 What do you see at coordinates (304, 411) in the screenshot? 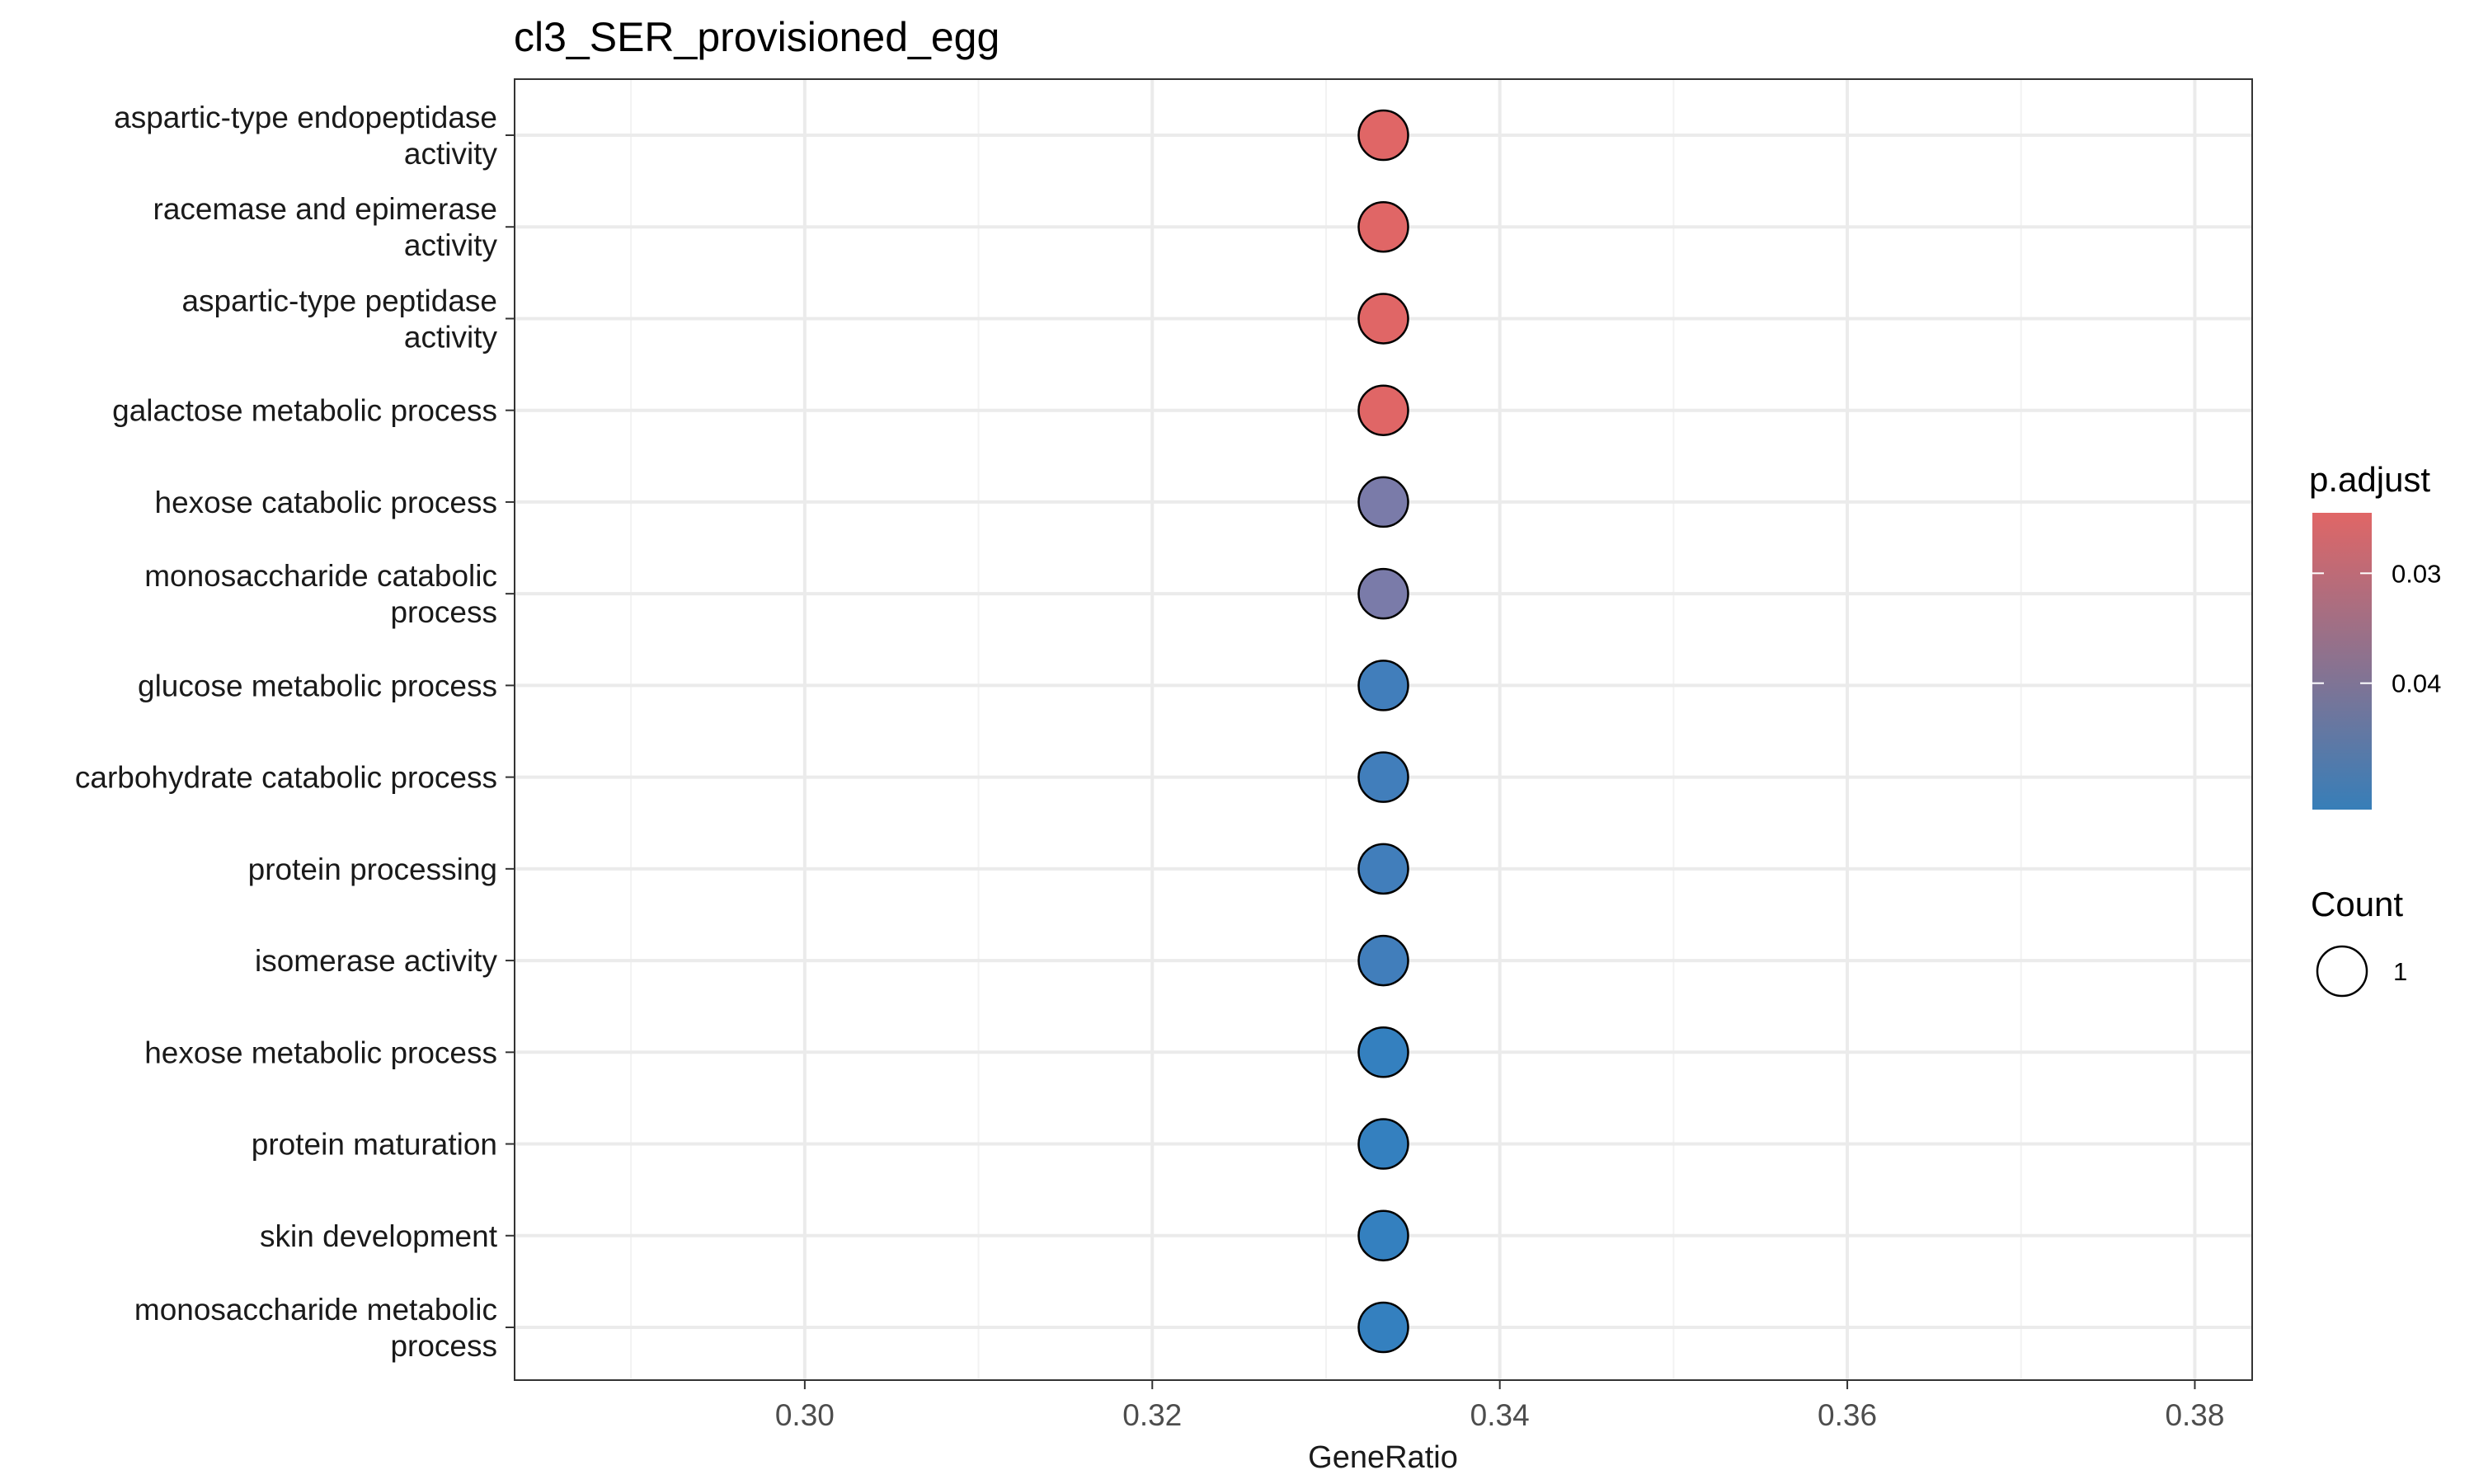
I see `y-tick-label: galactose metabolic process` at bounding box center [304, 411].